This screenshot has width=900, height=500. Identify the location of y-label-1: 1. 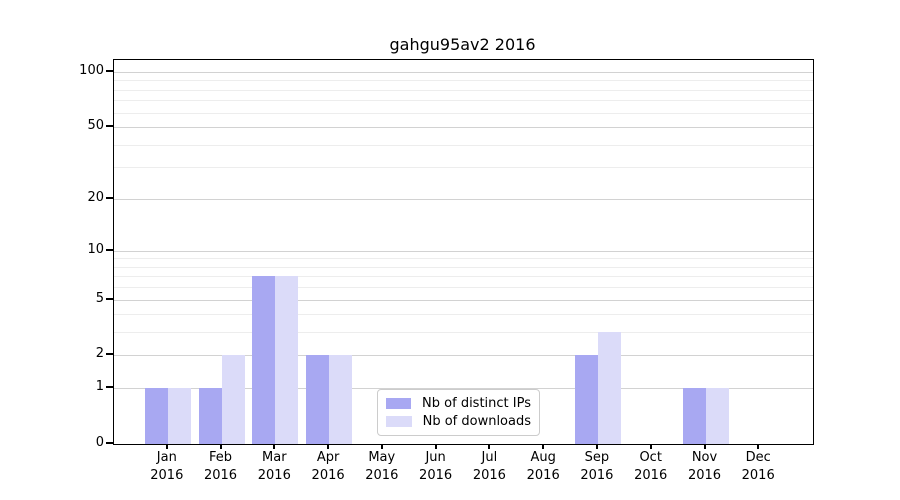
(99, 387).